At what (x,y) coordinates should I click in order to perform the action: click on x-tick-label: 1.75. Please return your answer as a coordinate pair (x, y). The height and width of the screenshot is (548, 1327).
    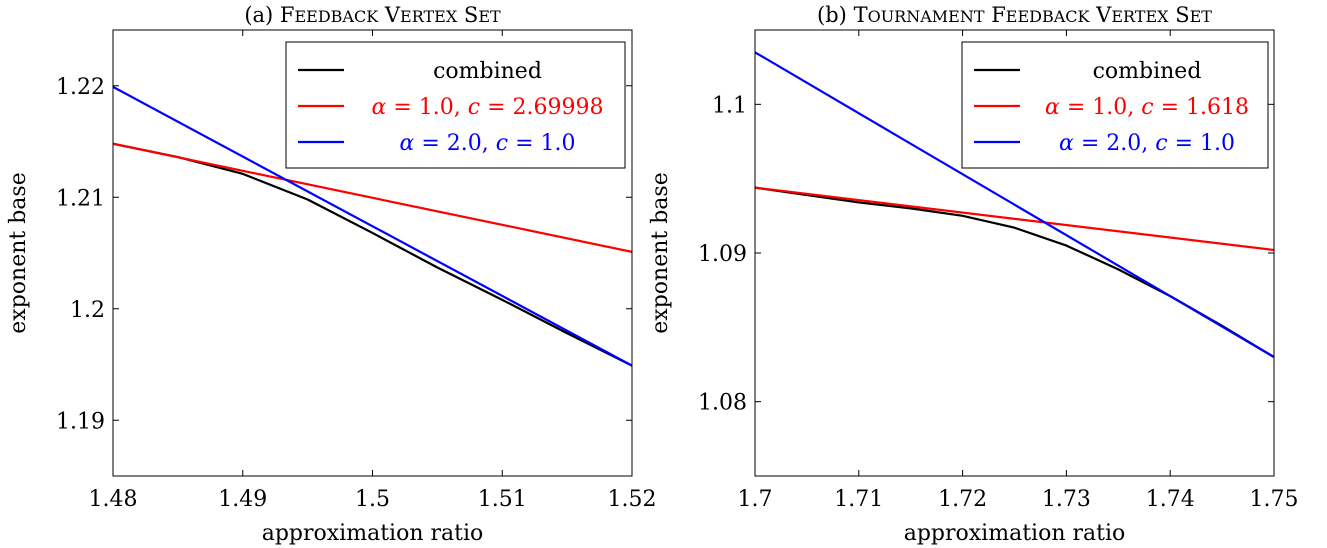
    Looking at the image, I should click on (1274, 499).